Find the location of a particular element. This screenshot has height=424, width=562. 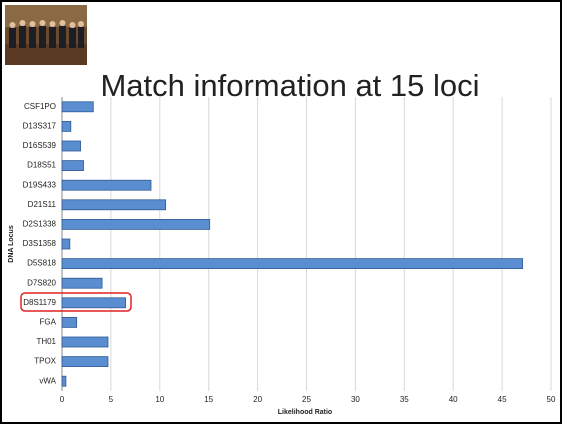

y-tick-label: D3S1358 is located at coordinates (40, 243).